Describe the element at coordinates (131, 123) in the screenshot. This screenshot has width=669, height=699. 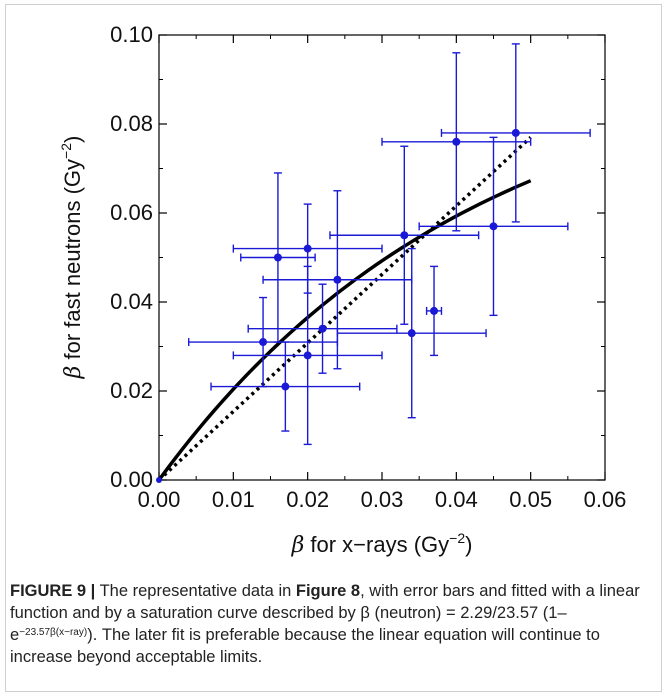
I see `y-tick-label: 0.08` at that location.